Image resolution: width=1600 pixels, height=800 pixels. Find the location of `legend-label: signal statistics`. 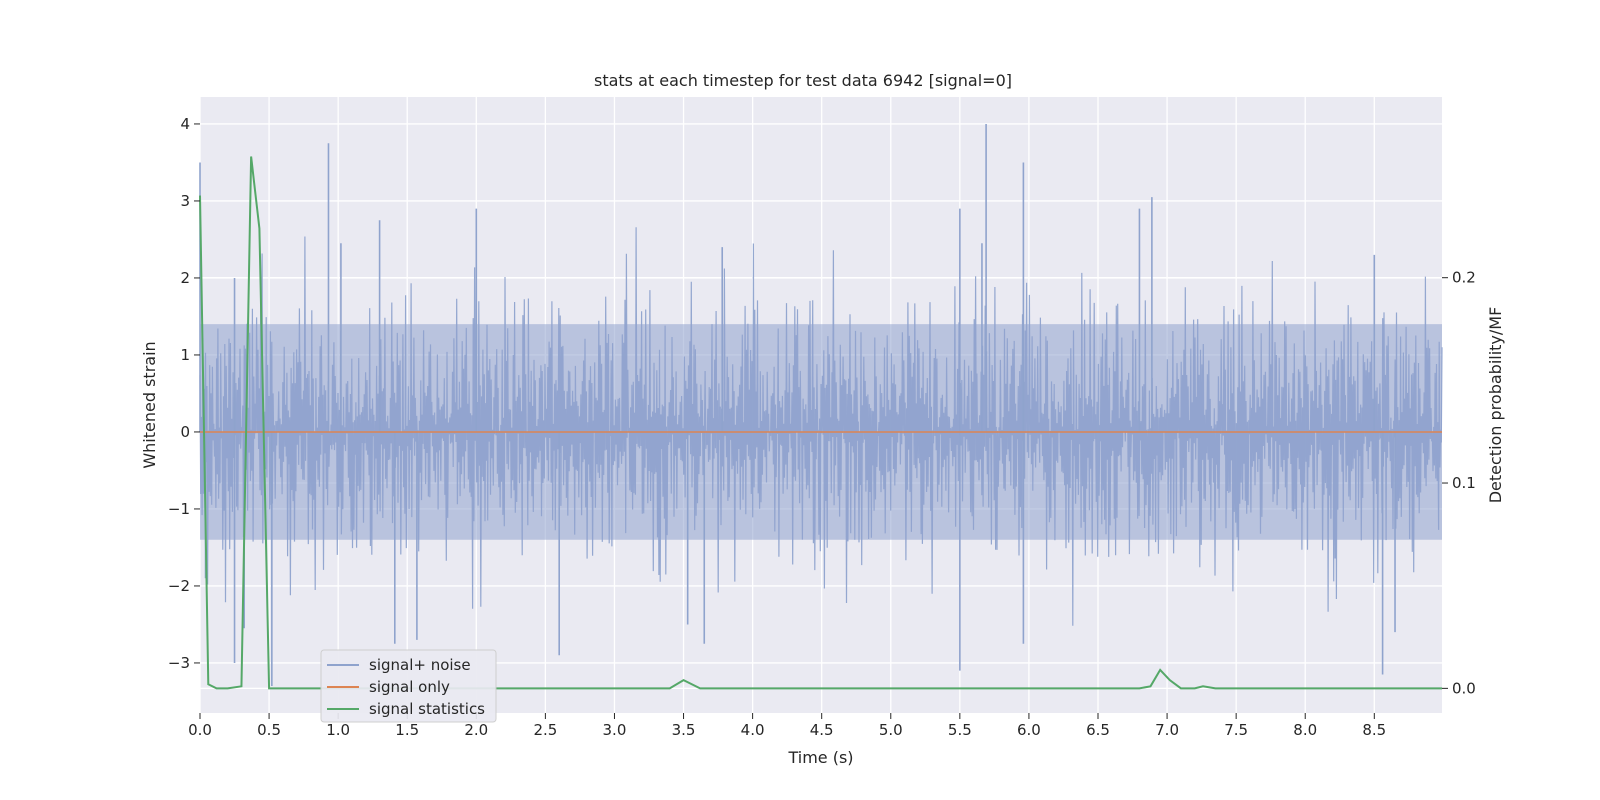

legend-label: signal statistics is located at coordinates (427, 709).